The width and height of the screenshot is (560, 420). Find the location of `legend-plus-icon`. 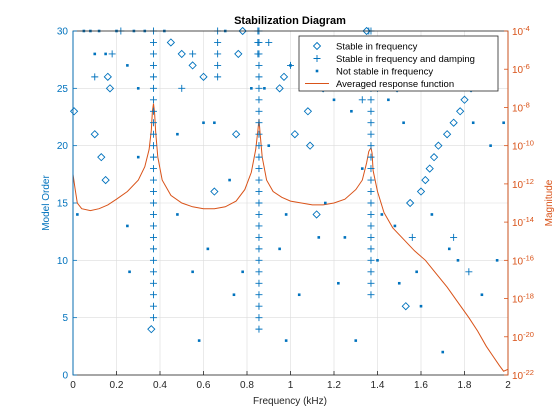

legend-plus-icon is located at coordinates (317, 58).